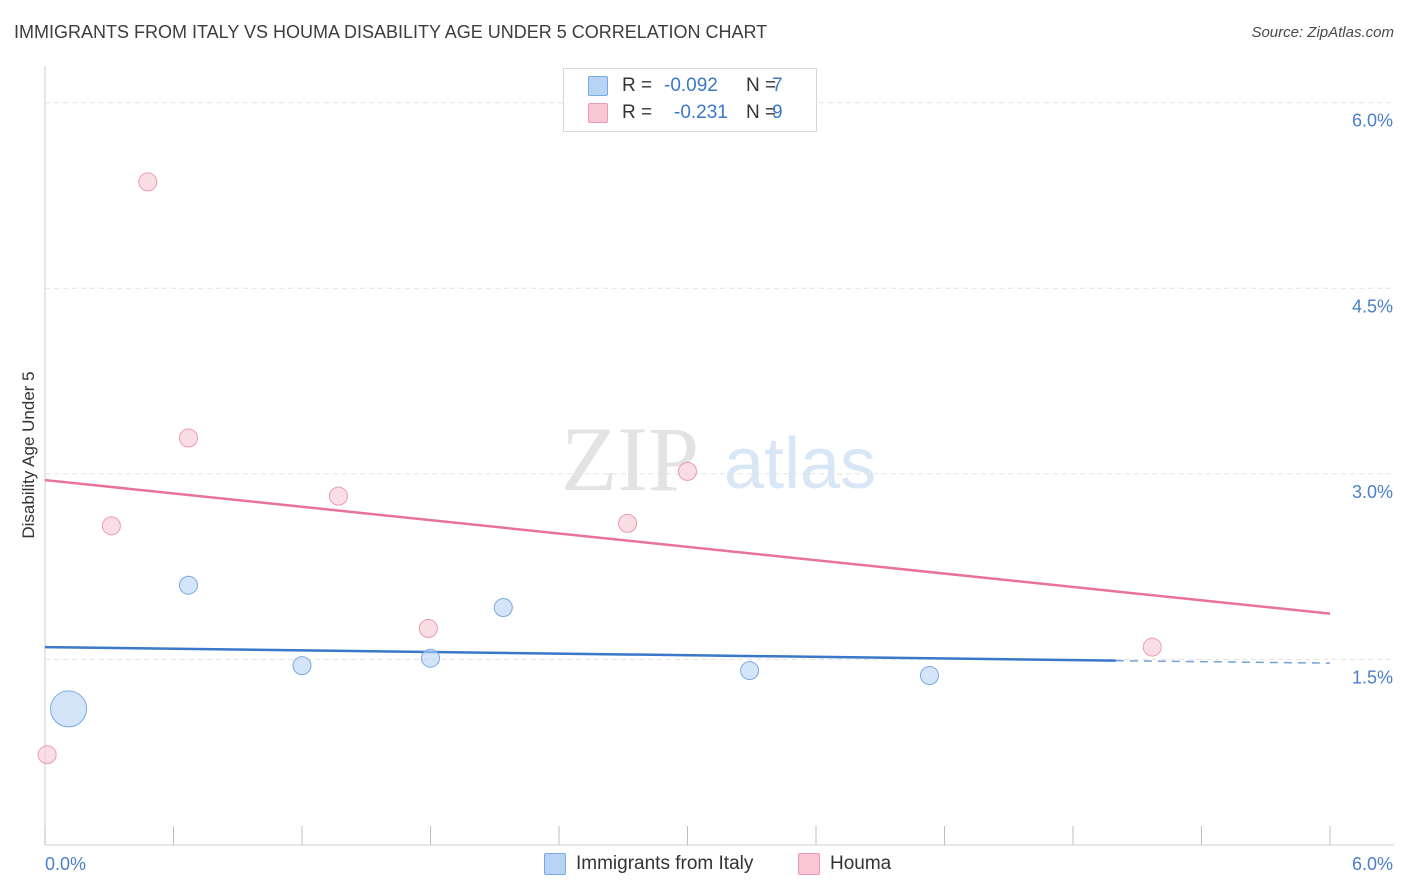 This screenshot has height=892, width=1406. I want to click on source-label: Source: ZipAtlas.com, so click(1322, 32).